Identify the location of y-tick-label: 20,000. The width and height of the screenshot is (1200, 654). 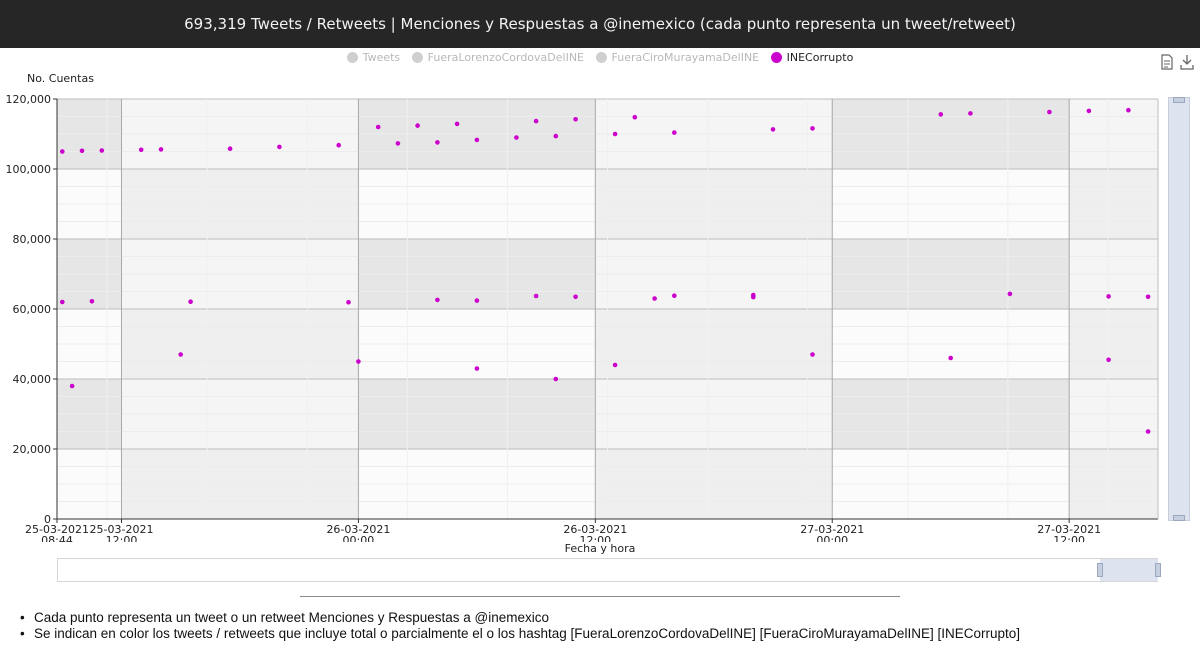
(32, 449).